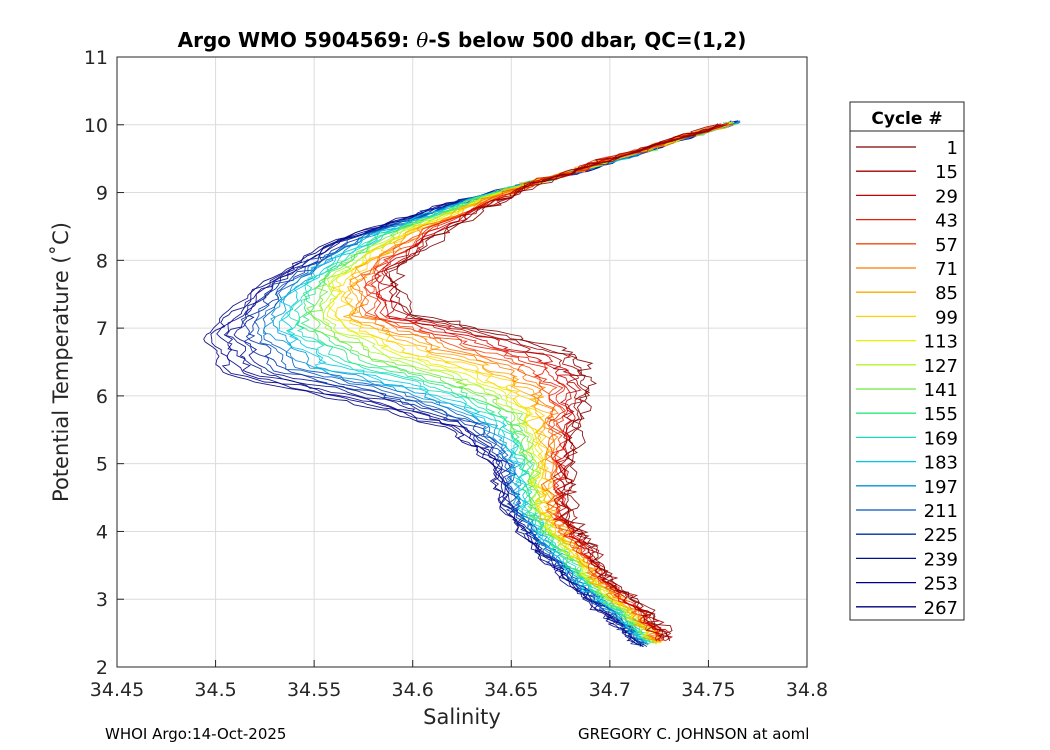 Image resolution: width=1050 pixels, height=750 pixels. What do you see at coordinates (946, 172) in the screenshot?
I see `legend-label-15: 15` at bounding box center [946, 172].